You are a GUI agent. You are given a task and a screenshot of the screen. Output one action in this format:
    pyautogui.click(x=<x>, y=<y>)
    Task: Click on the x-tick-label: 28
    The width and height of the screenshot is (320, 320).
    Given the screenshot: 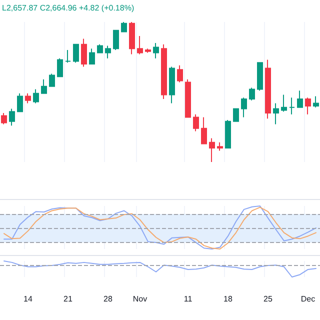 What is the action you would take?
    pyautogui.click(x=108, y=299)
    